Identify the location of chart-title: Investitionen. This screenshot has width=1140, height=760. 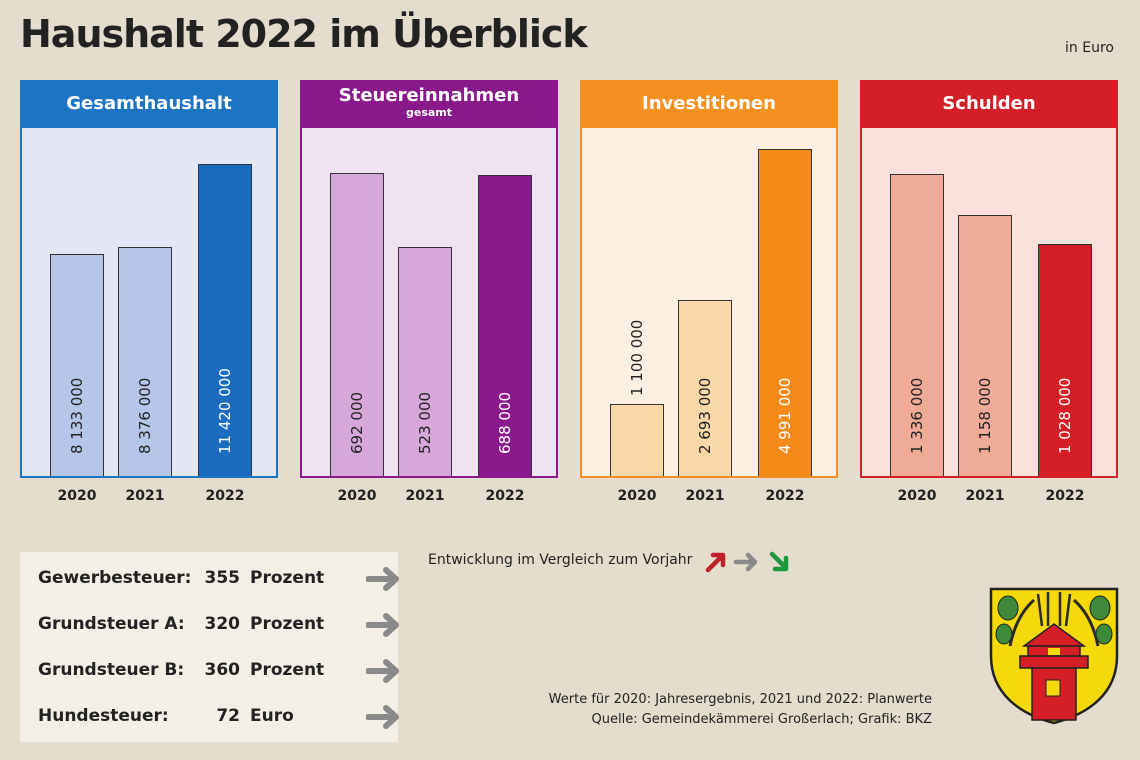
(709, 104).